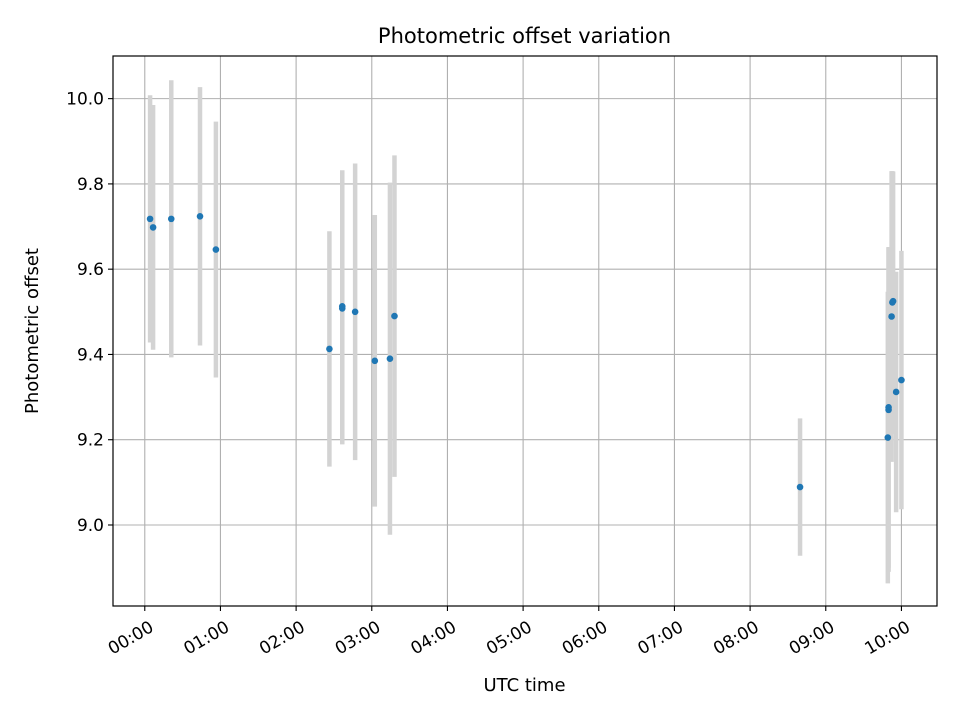  What do you see at coordinates (90, 441) in the screenshot?
I see `y-tick-label: 9.2` at bounding box center [90, 441].